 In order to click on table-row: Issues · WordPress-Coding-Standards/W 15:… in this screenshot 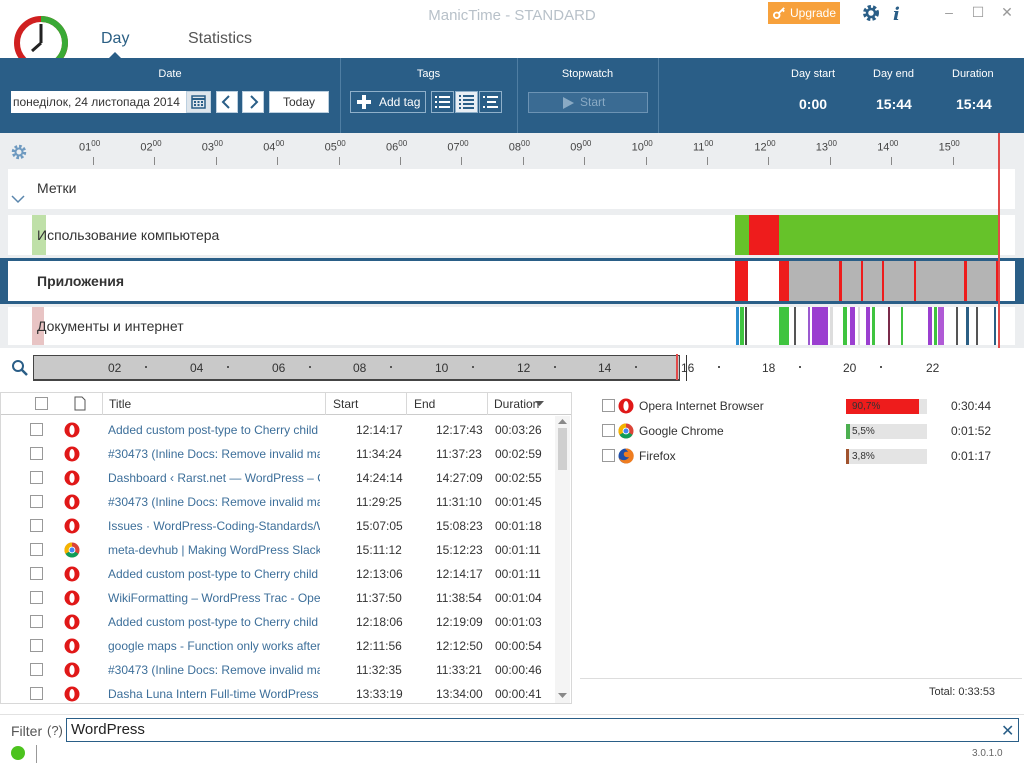, I will do `click(278, 526)`.